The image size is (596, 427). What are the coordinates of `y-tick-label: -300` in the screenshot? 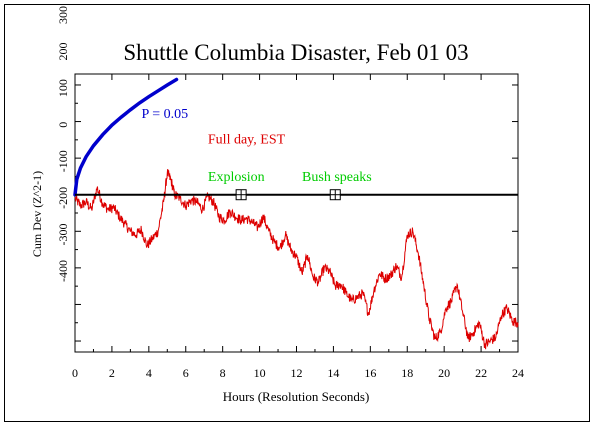 It's located at (63, 234).